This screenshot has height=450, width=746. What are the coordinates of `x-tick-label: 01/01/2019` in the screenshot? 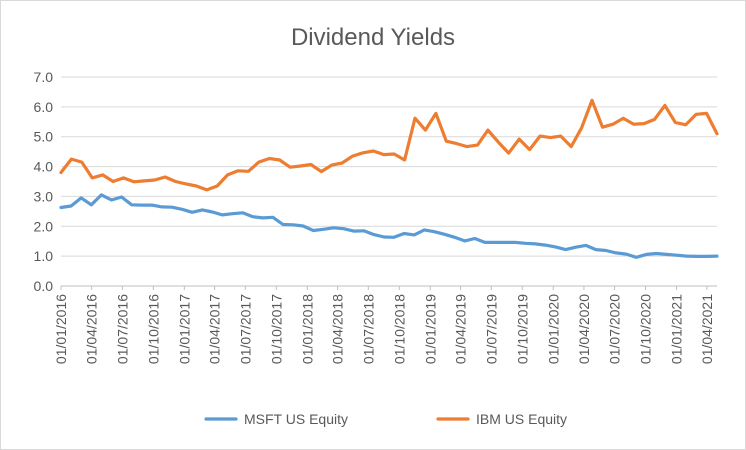 It's located at (430, 329).